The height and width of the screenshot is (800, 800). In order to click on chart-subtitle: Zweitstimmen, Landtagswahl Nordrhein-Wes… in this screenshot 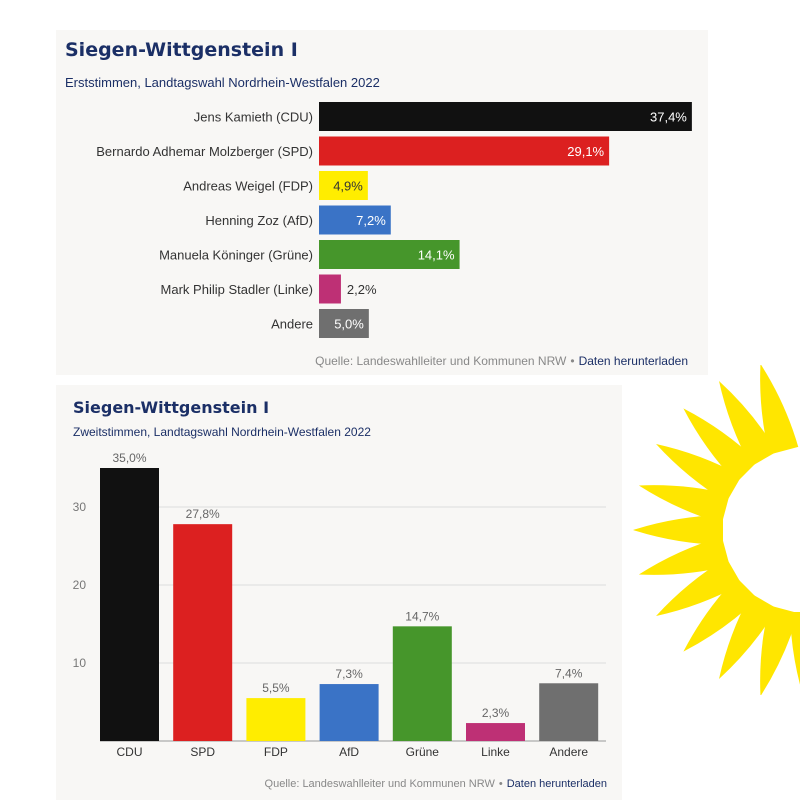, I will do `click(222, 432)`.